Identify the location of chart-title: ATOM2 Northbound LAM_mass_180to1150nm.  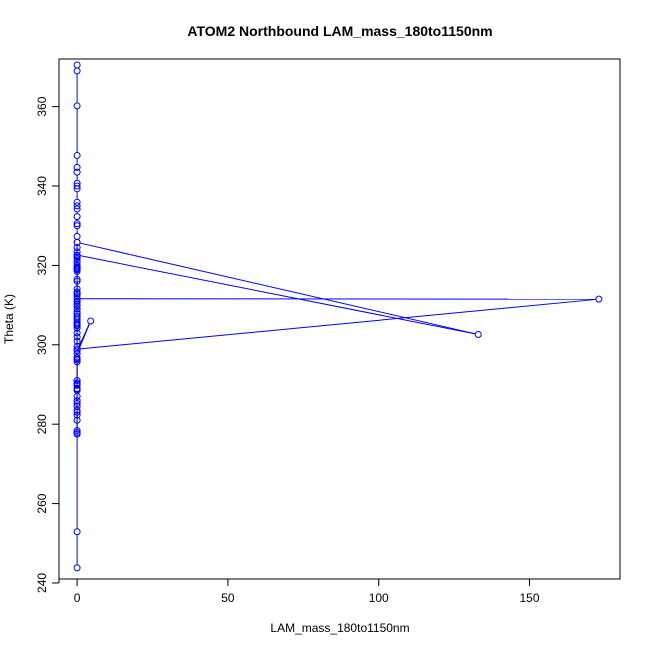
(339, 31).